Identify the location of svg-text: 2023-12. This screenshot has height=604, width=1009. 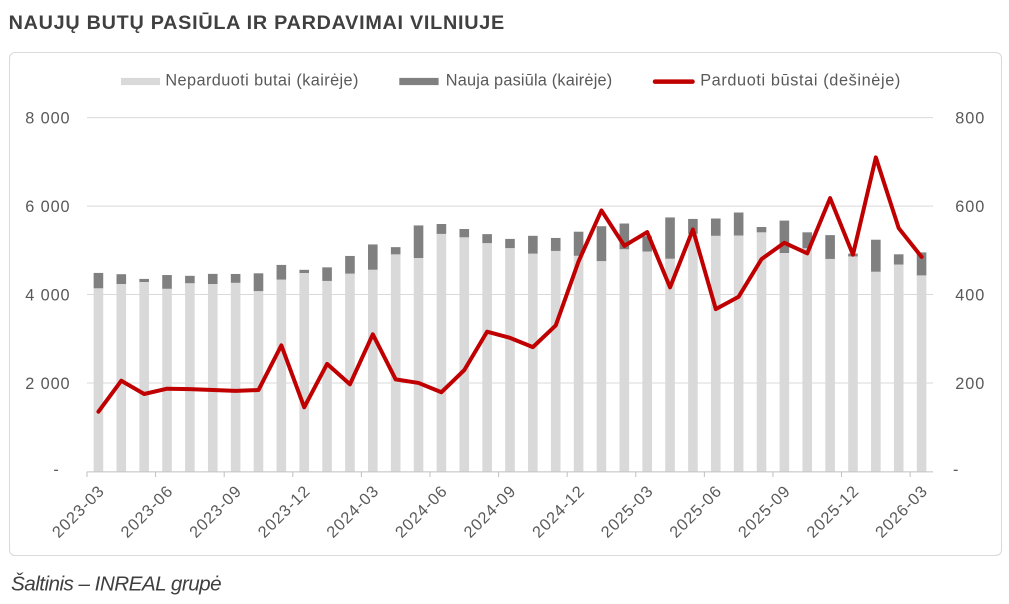
(284, 511).